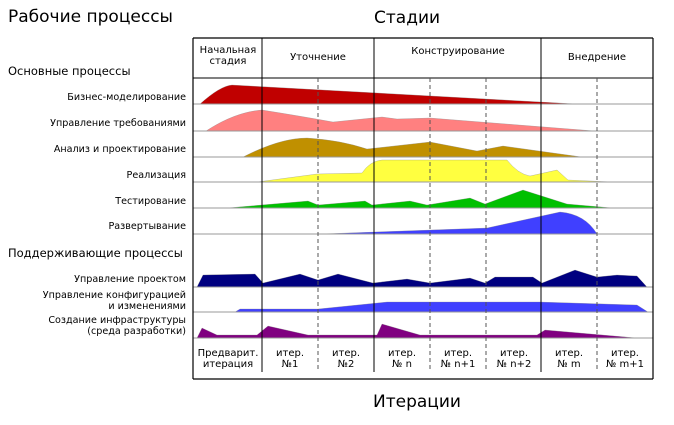 This screenshot has height=425, width=674. I want to click on iteration-label: итер. №2, so click(346, 359).